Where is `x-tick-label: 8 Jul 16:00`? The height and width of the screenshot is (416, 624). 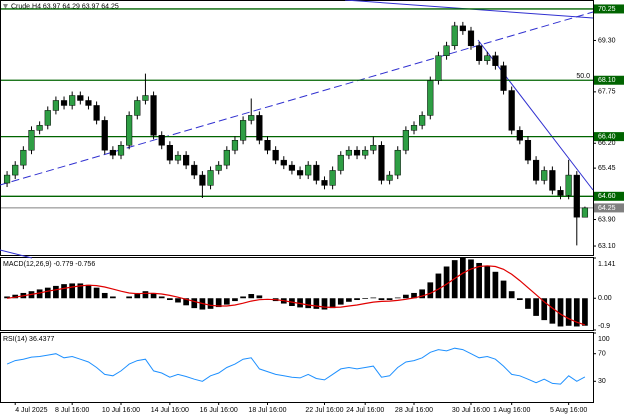
x-tick-label: 8 Jul 16:00 is located at coordinates (72, 410).